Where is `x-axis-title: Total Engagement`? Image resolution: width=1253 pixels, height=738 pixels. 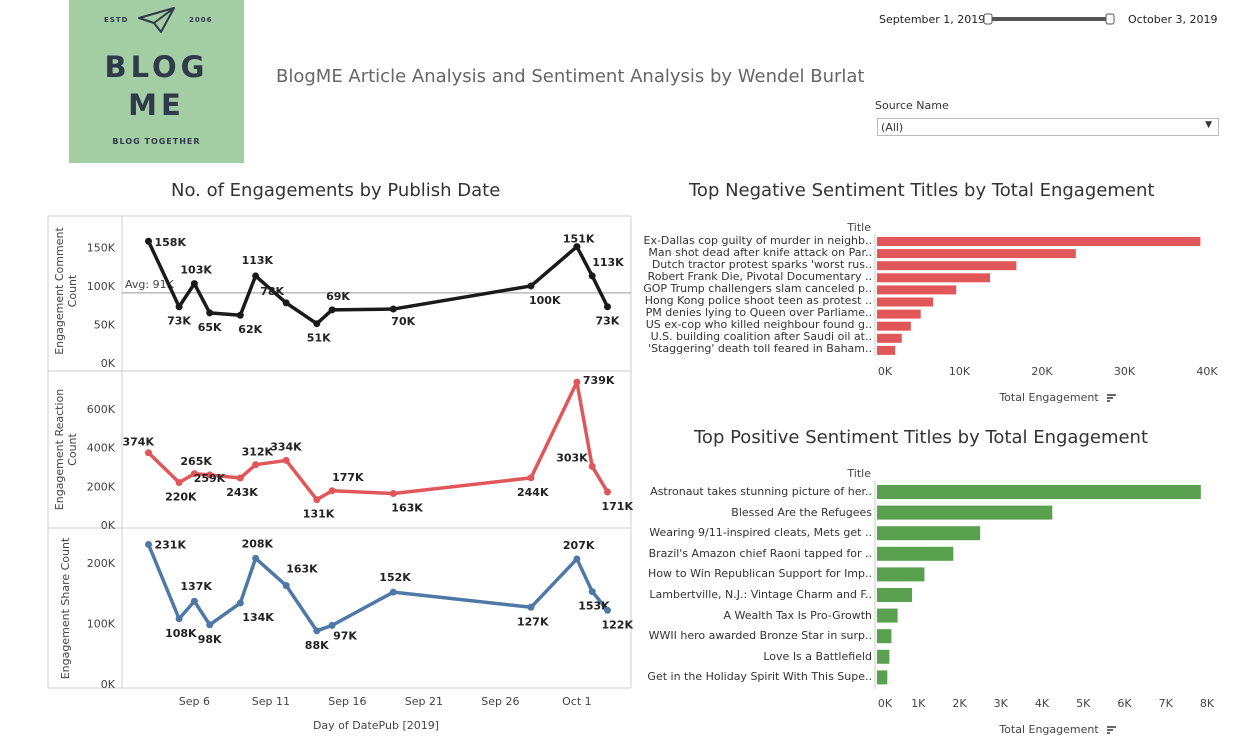 x-axis-title: Total Engagement is located at coordinates (1048, 397).